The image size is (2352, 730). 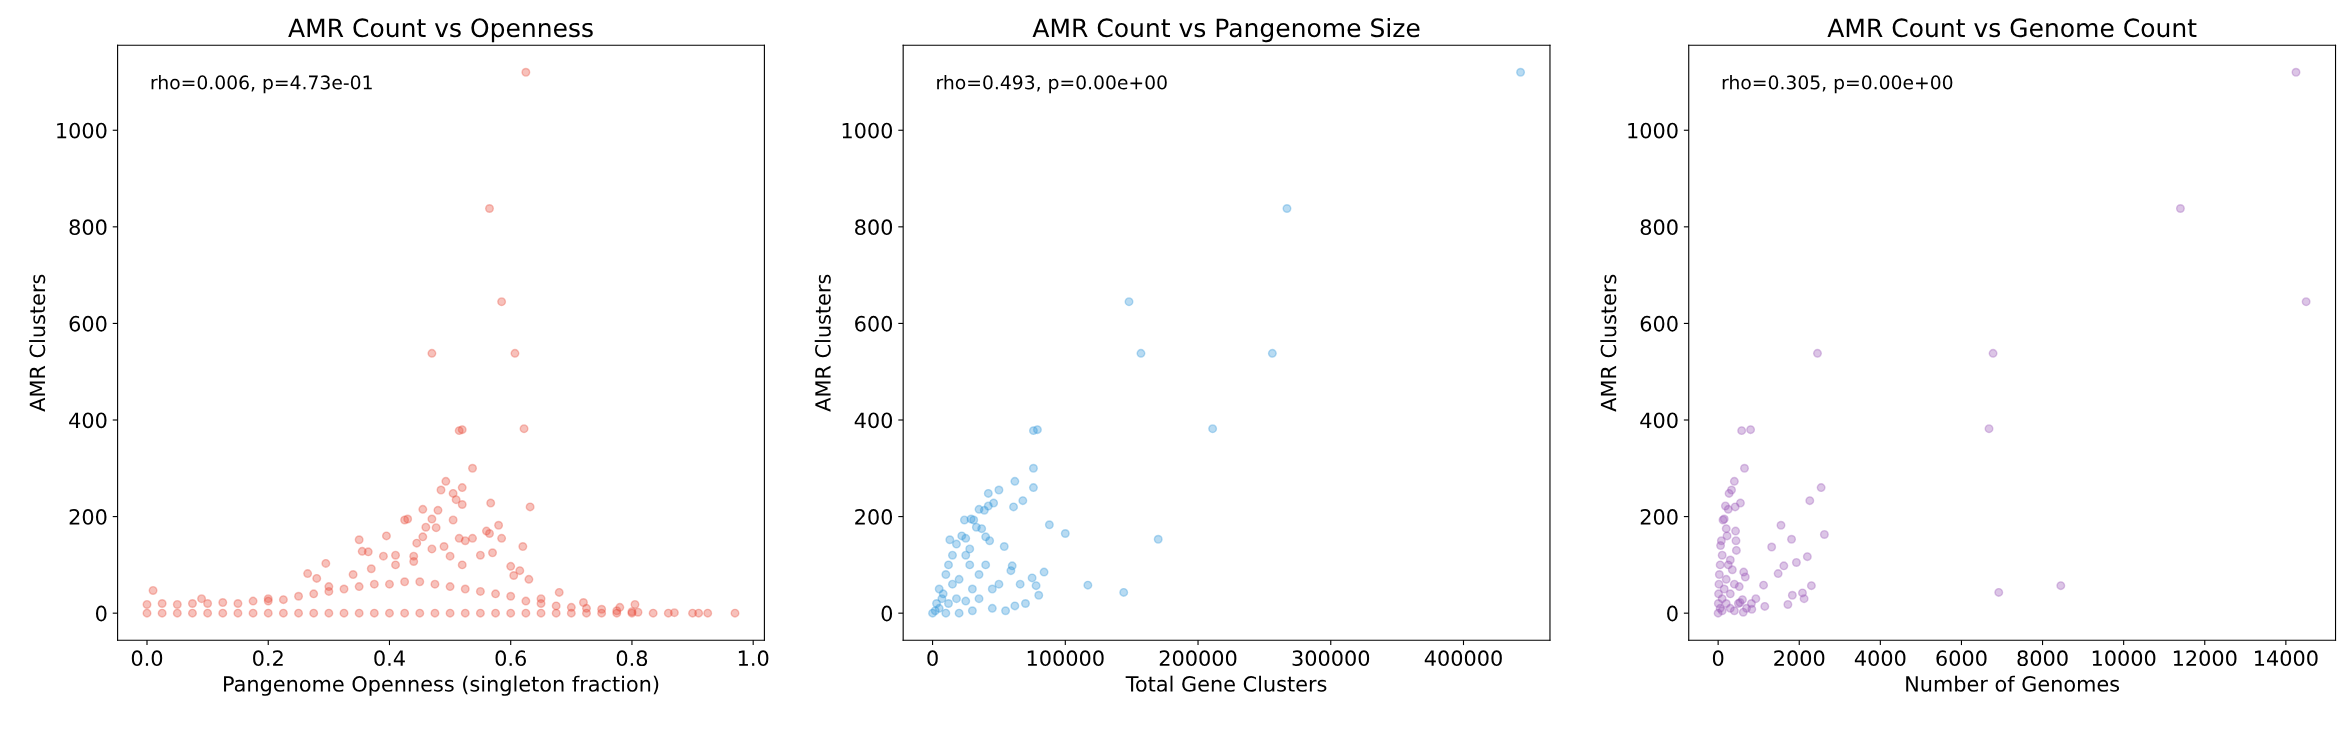 I want to click on chart-title: AMR Count vs Openness, so click(x=440, y=30).